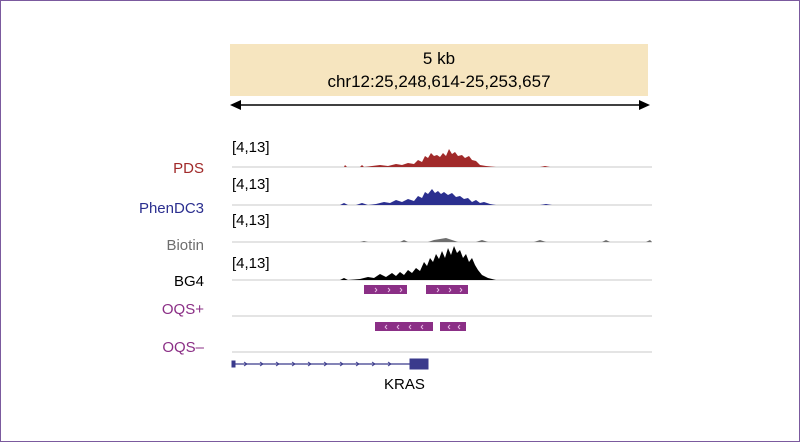 This screenshot has height=442, width=800. I want to click on gene-model-icon, so click(330, 364).